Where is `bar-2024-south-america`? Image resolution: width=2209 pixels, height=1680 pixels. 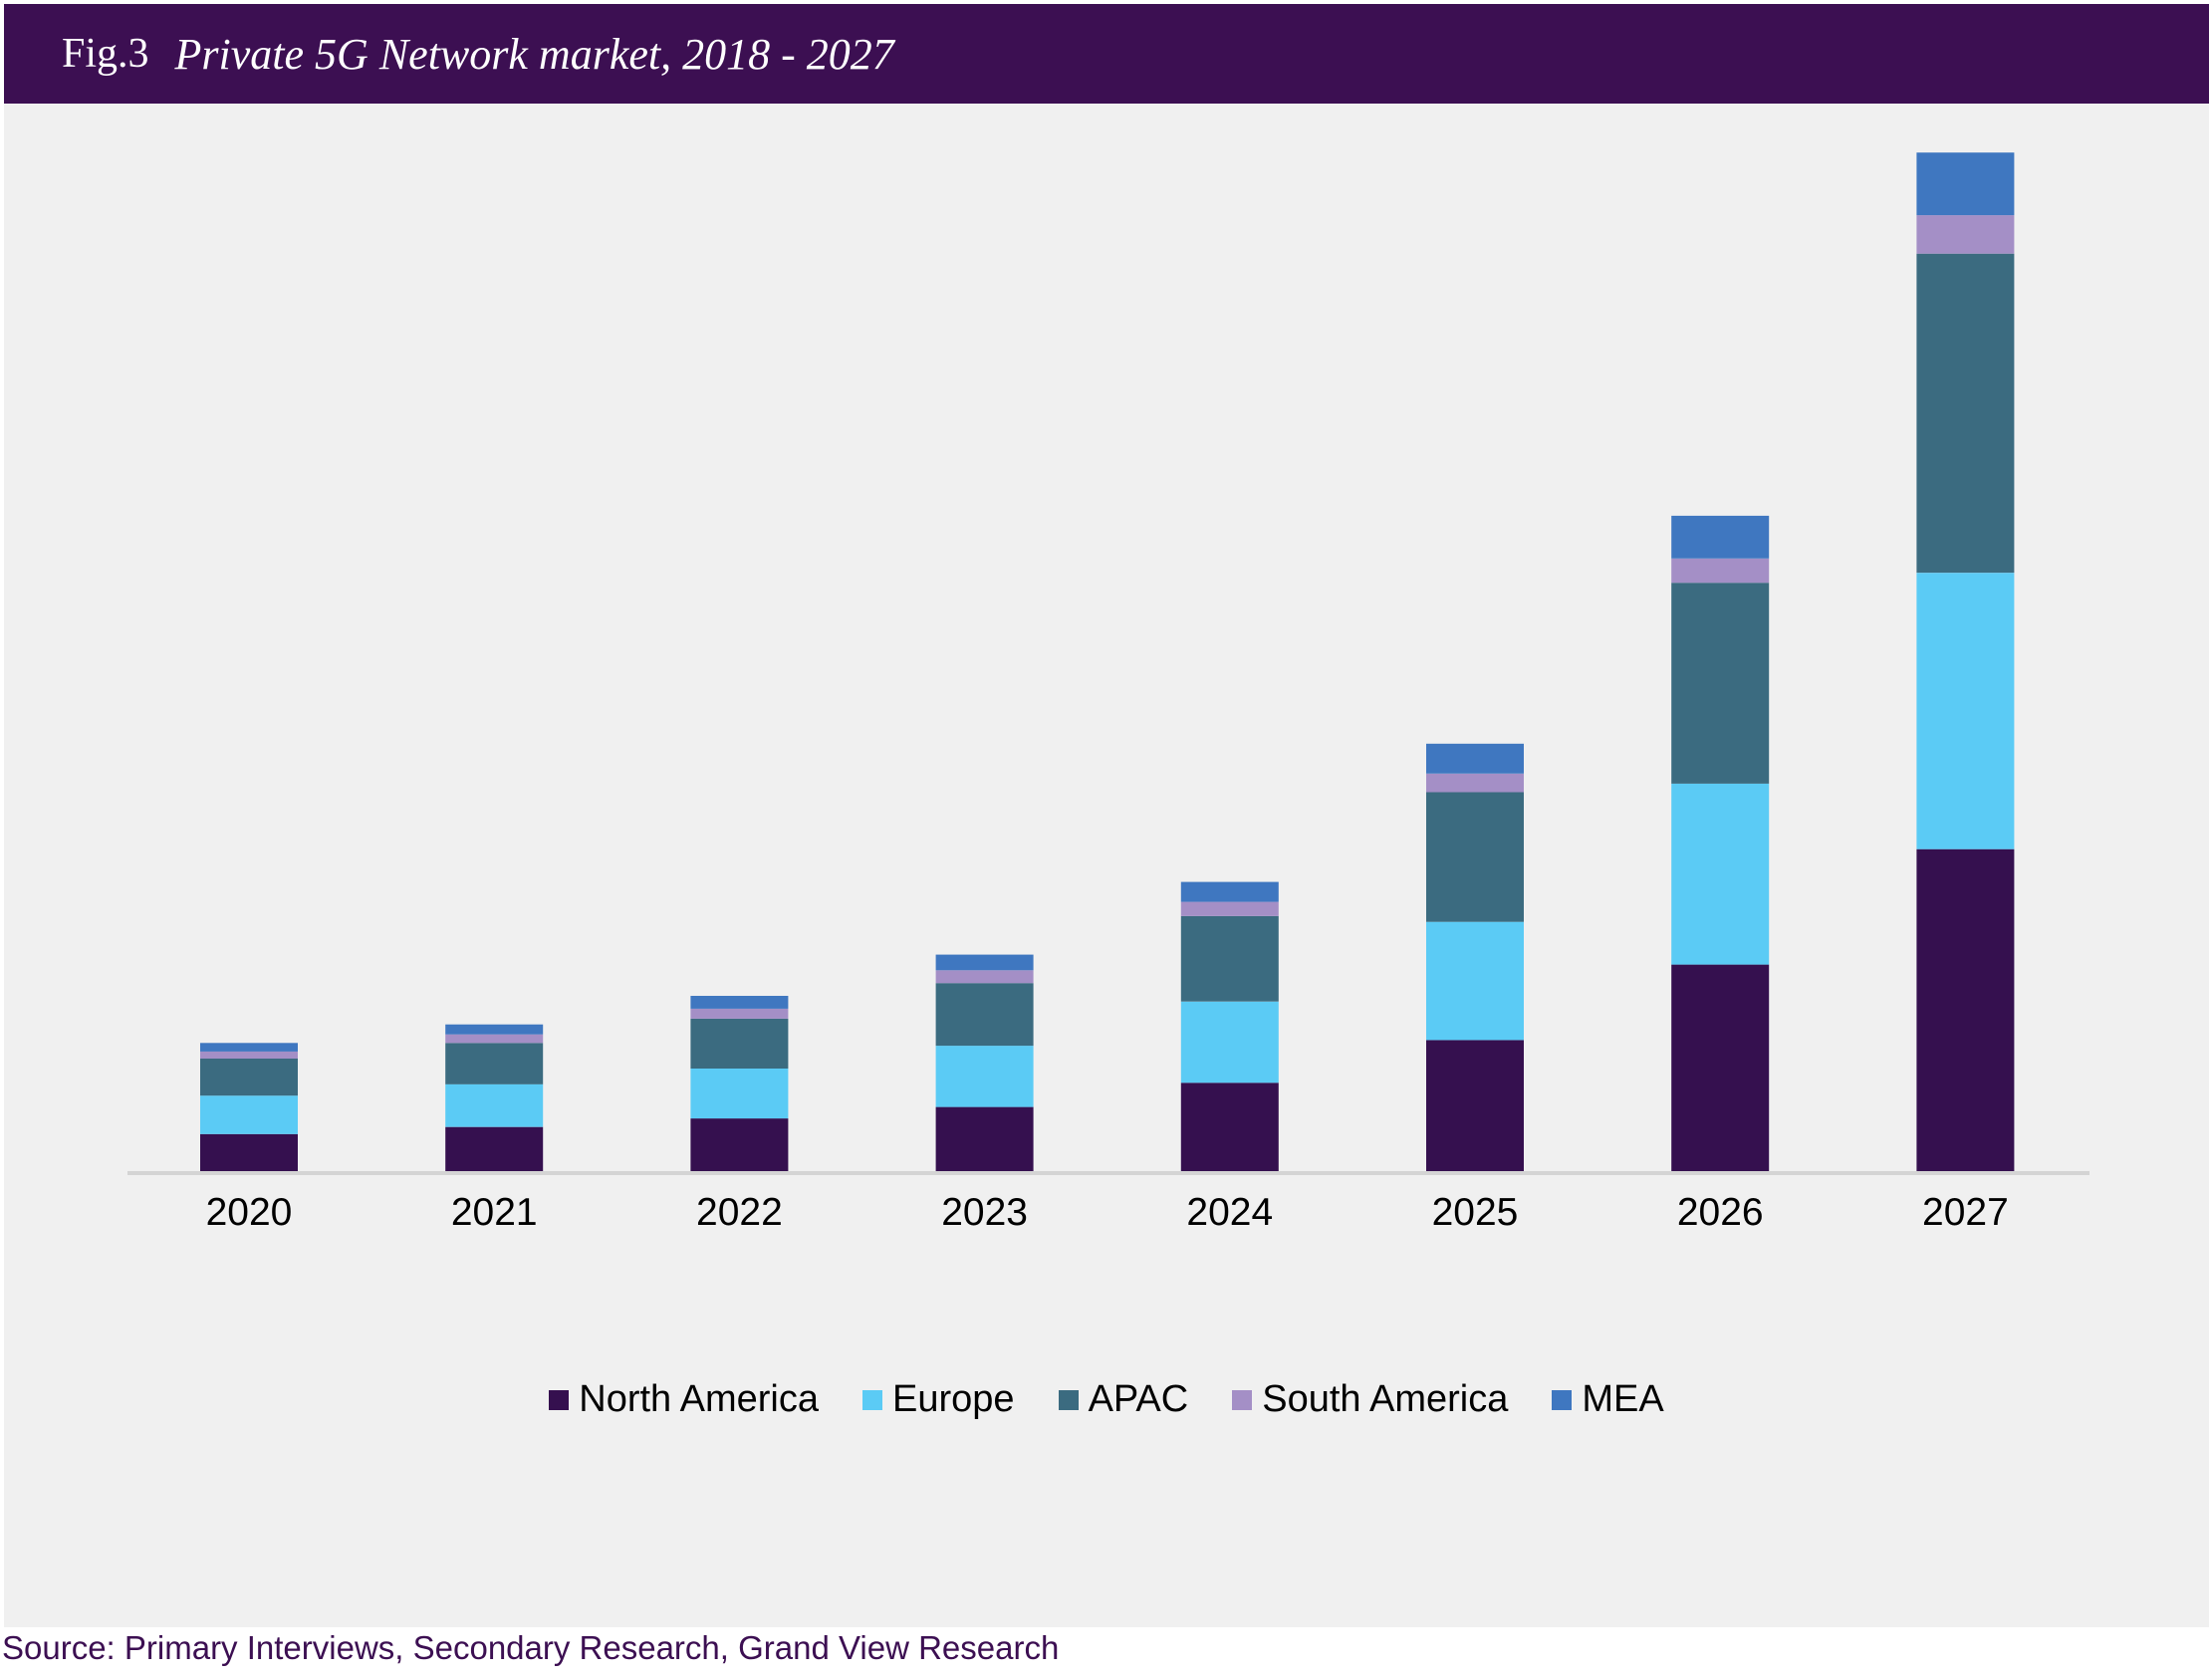
bar-2024-south-america is located at coordinates (1229, 908).